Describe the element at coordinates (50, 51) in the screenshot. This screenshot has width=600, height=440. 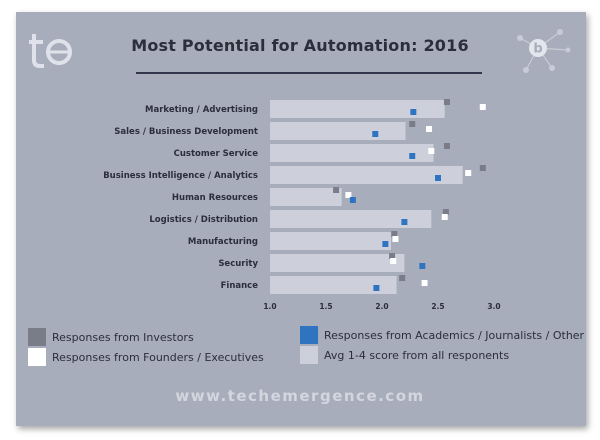
I see `techemergence-logo-icon` at that location.